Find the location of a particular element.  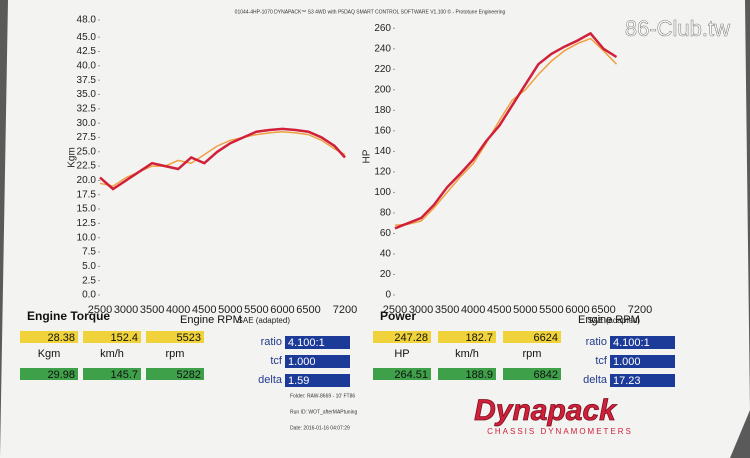

x-tick-label: 5500 is located at coordinates (551, 310).